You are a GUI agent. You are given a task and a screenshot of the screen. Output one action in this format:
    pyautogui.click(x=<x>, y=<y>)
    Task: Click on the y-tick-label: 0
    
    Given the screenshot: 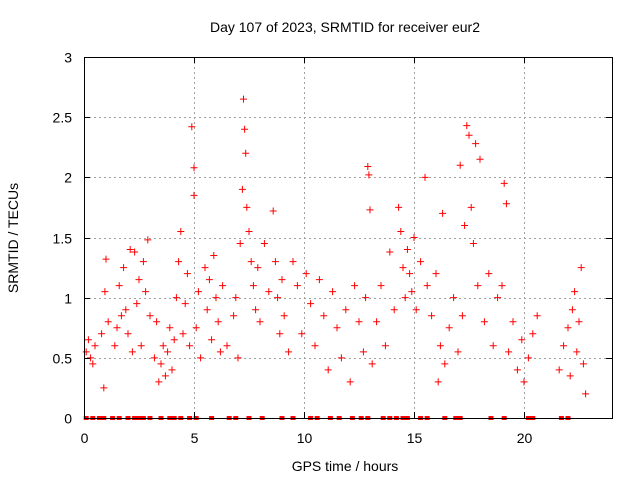 What is the action you would take?
    pyautogui.click(x=68, y=419)
    